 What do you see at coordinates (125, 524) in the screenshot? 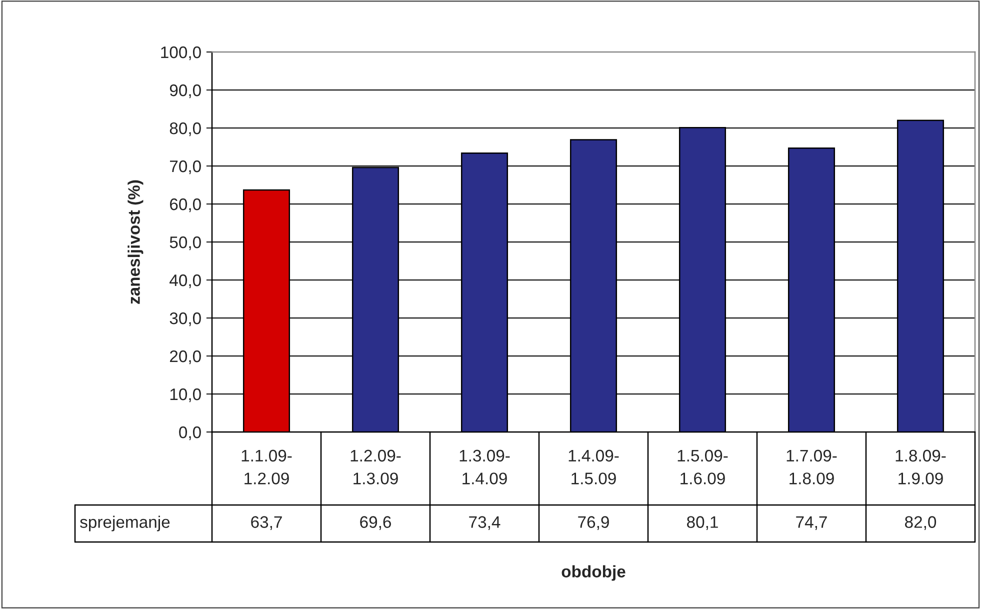
I see `legend-label: sprejemanje` at bounding box center [125, 524].